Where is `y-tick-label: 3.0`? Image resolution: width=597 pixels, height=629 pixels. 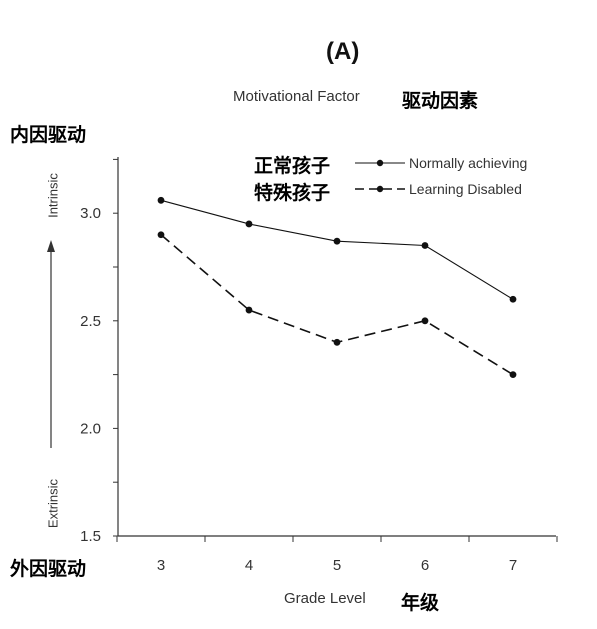 y-tick-label: 3.0 is located at coordinates (90, 213).